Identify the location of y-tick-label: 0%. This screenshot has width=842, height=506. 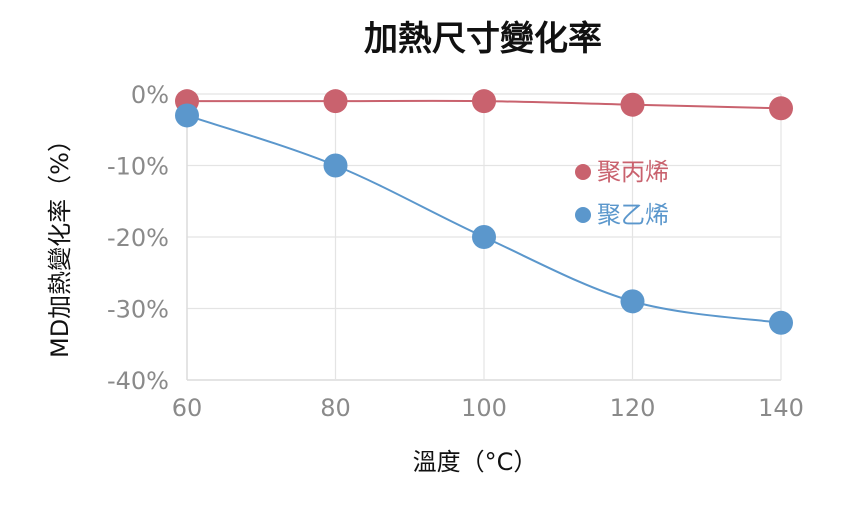
(150, 95).